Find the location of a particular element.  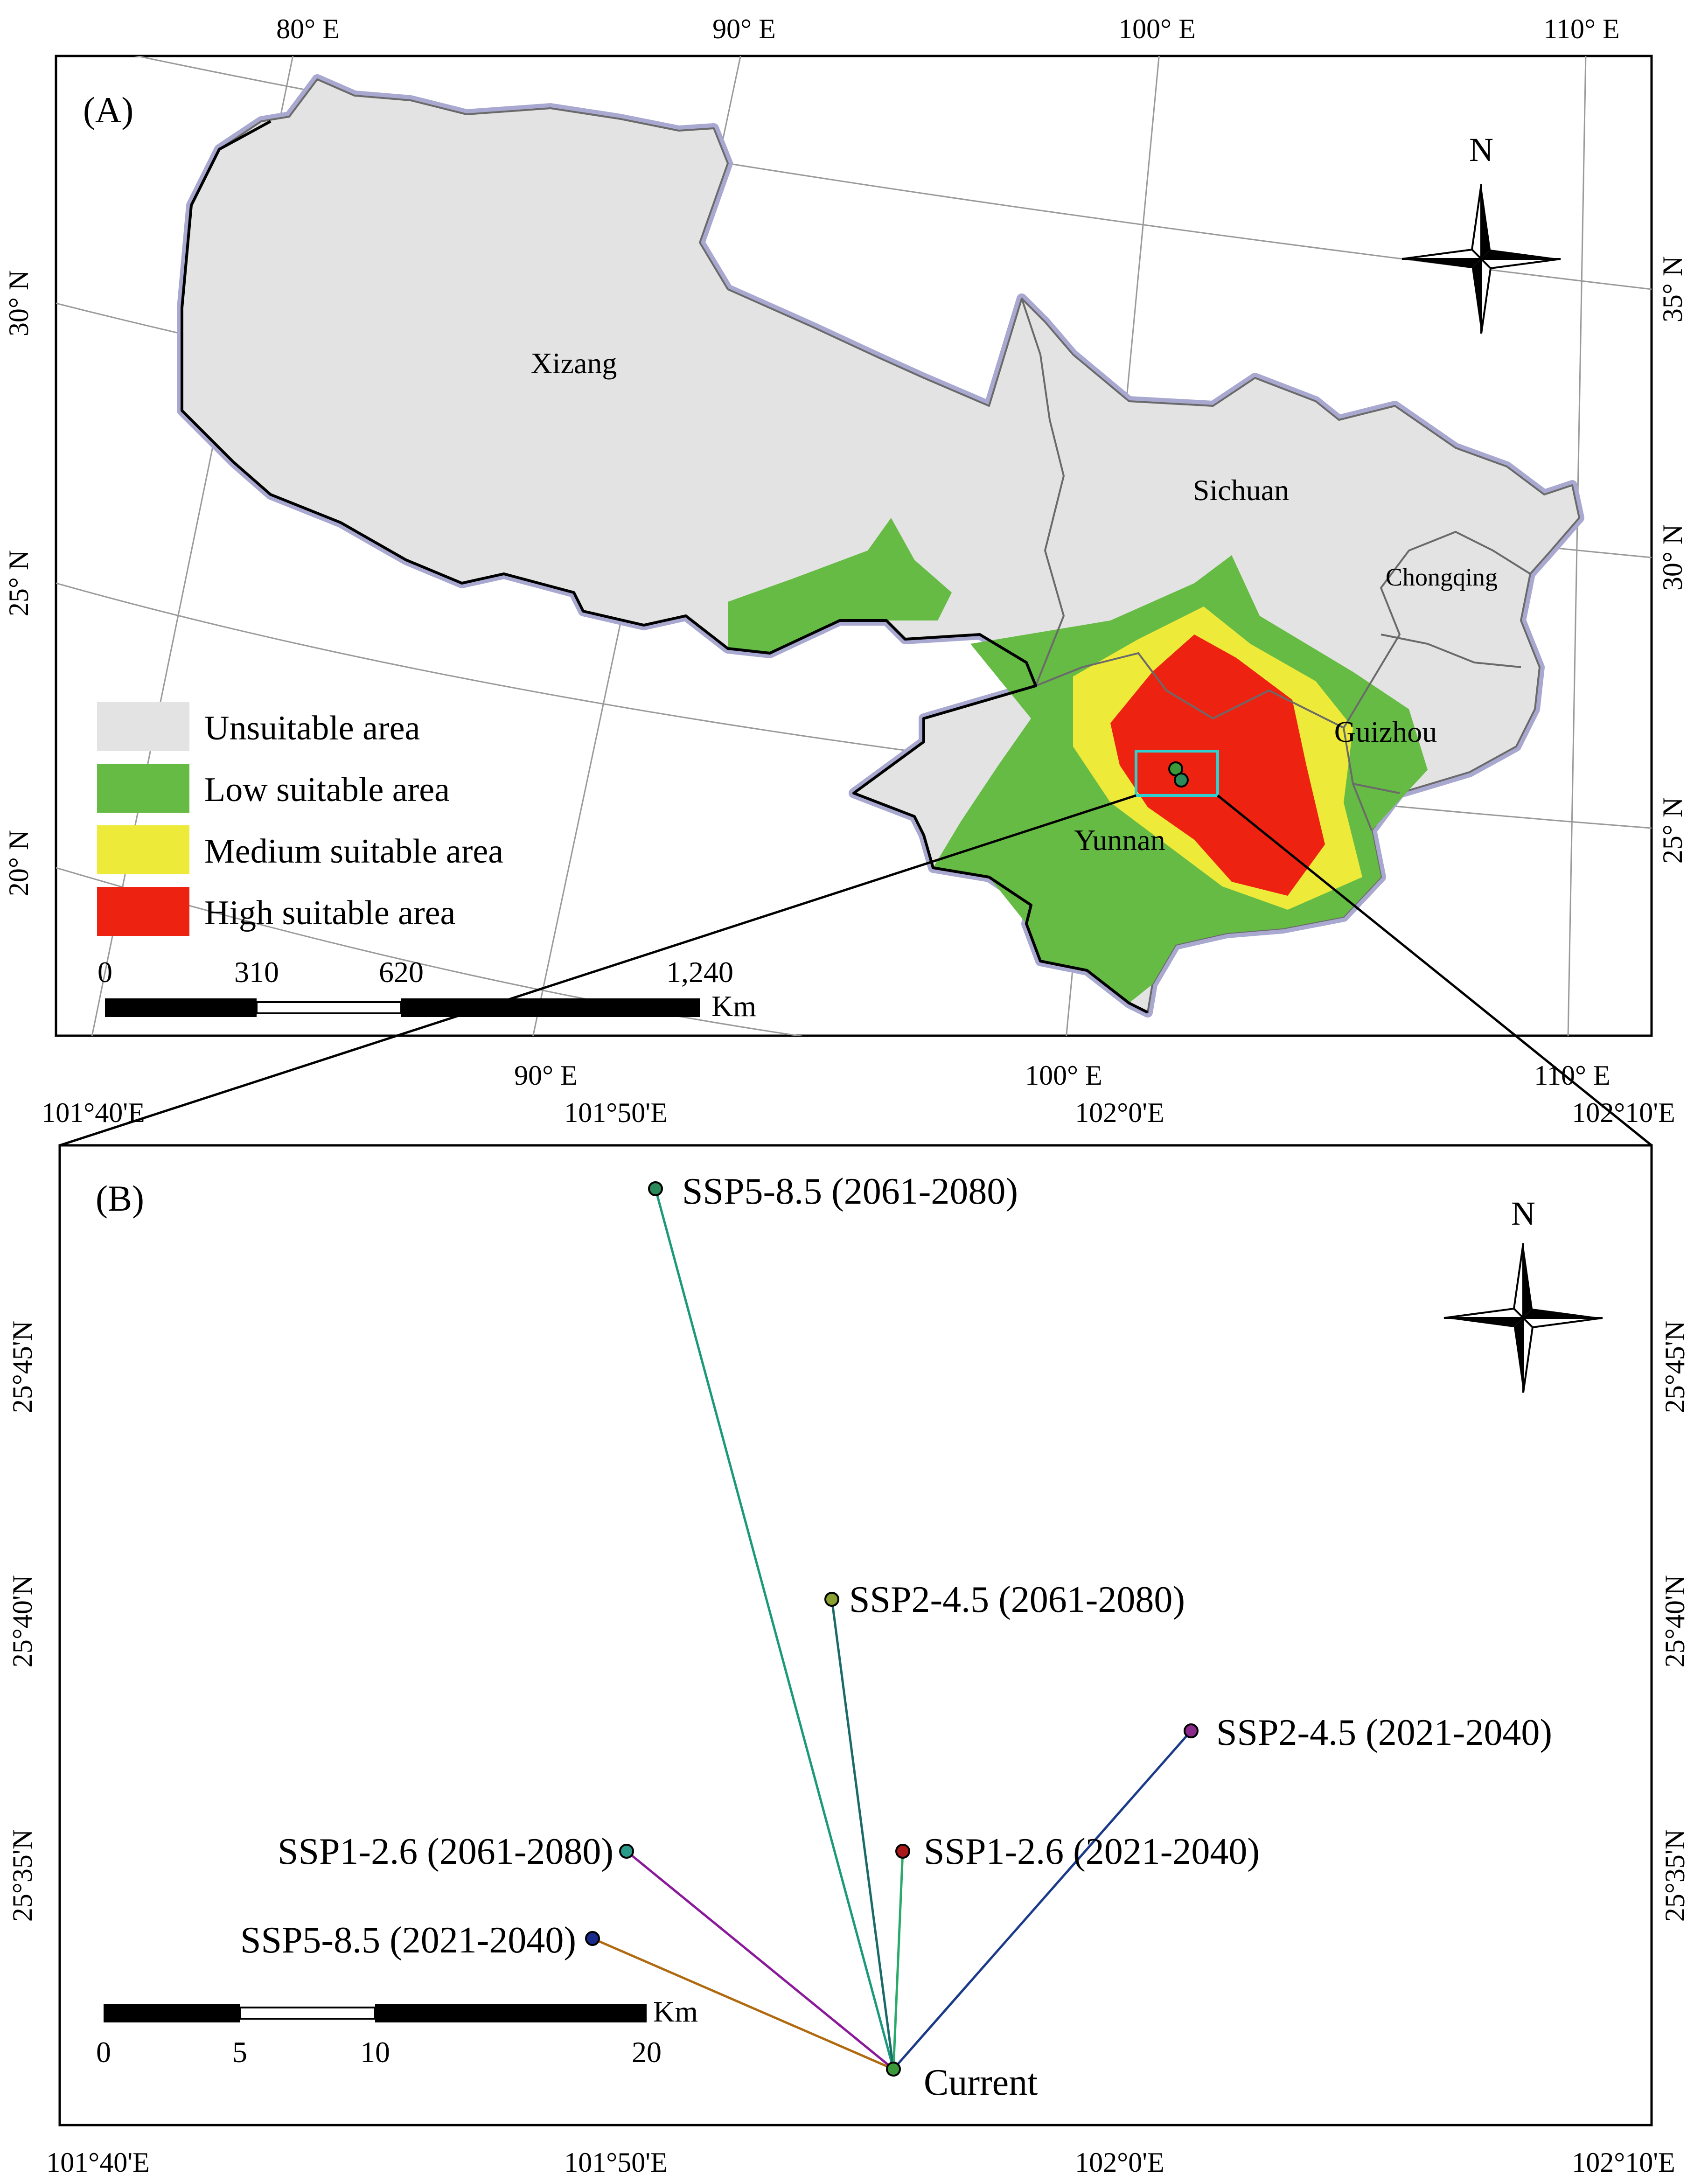

b-bottom-tick-3: 102°10'E is located at coordinates (1624, 2162).